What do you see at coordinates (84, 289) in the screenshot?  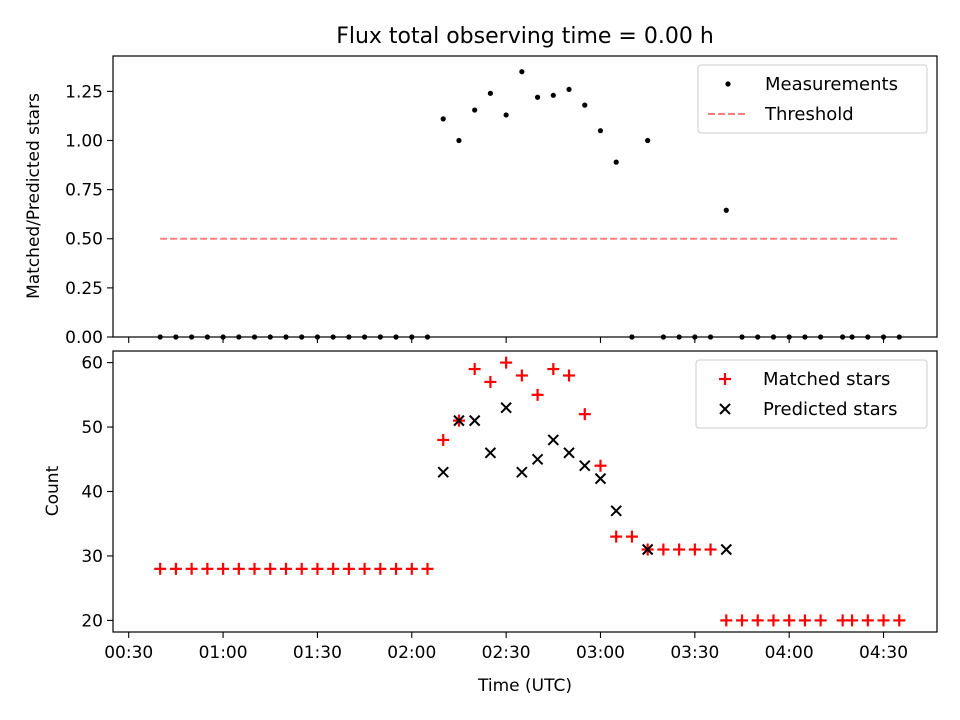 I see `top-y-tick-label: 0.25` at bounding box center [84, 289].